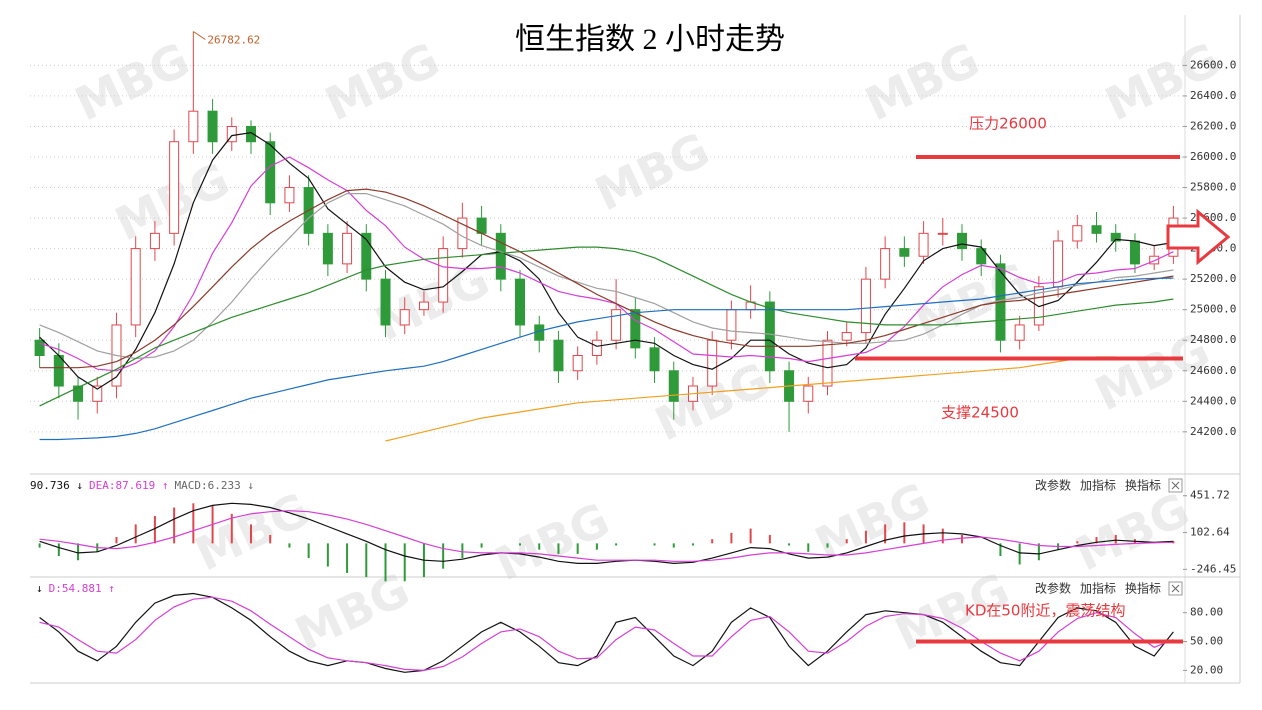 This screenshot has height=710, width=1262. Describe the element at coordinates (199, 35) in the screenshot. I see `label-pointer` at that location.